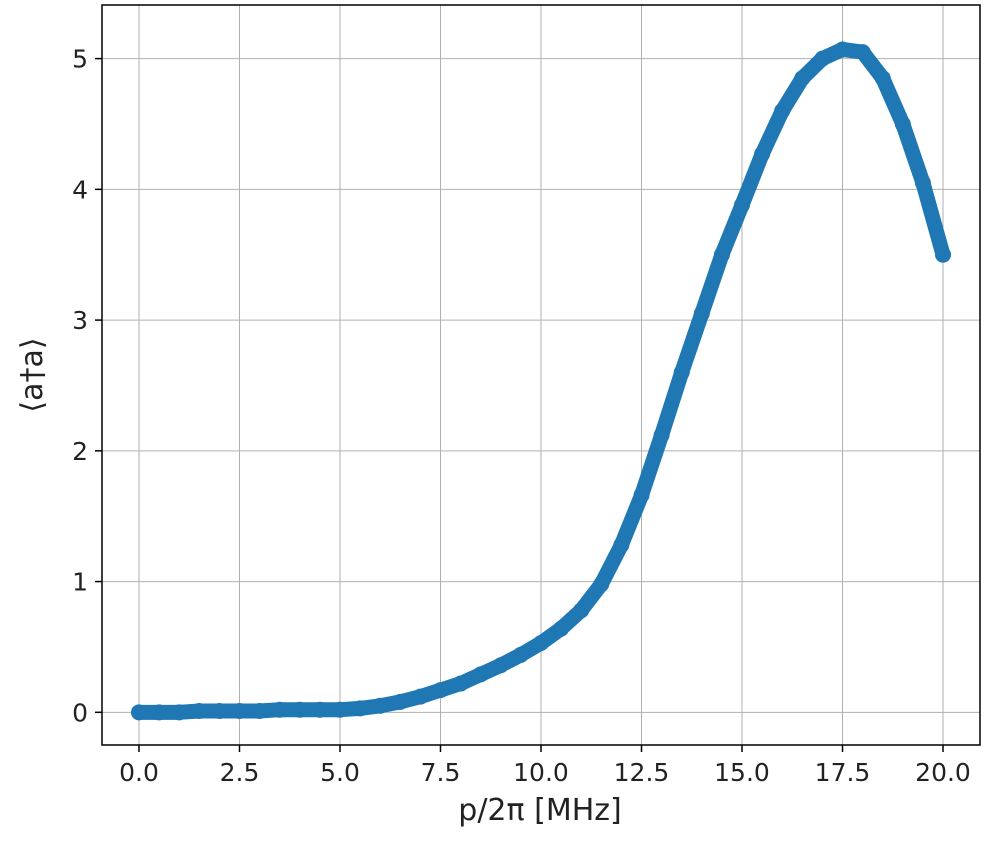 Image resolution: width=996 pixels, height=855 pixels. Describe the element at coordinates (139, 772) in the screenshot. I see `x-tick-label: 0.0` at that location.